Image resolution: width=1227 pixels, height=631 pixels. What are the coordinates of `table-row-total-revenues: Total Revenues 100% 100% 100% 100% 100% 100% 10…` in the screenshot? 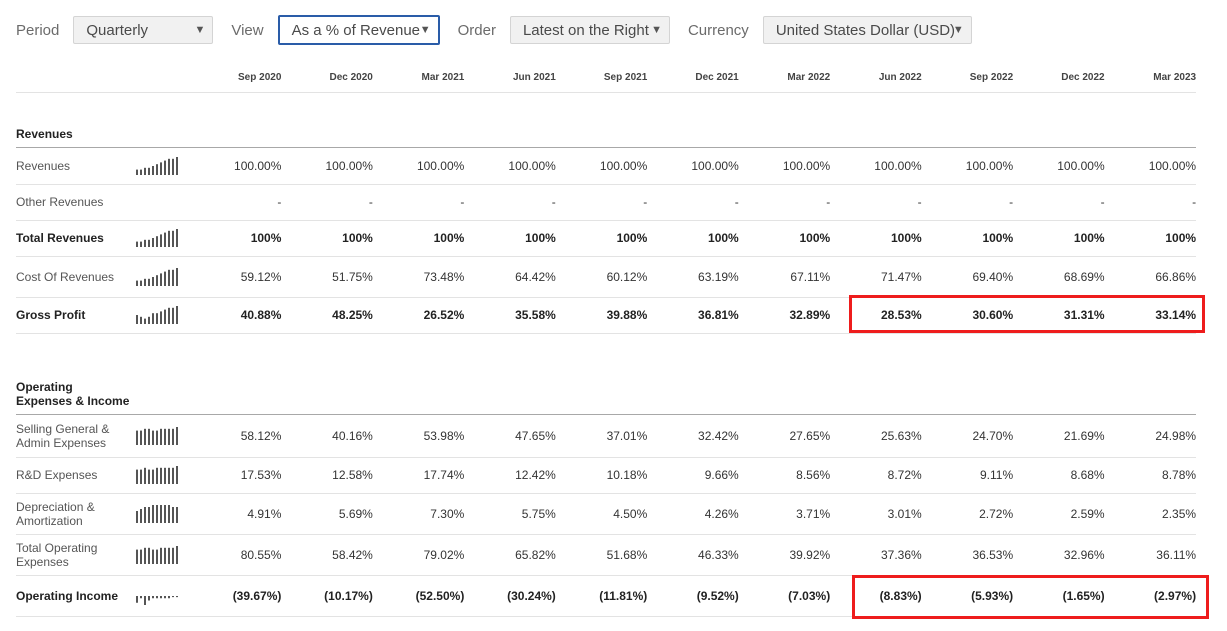 It's located at (606, 238).